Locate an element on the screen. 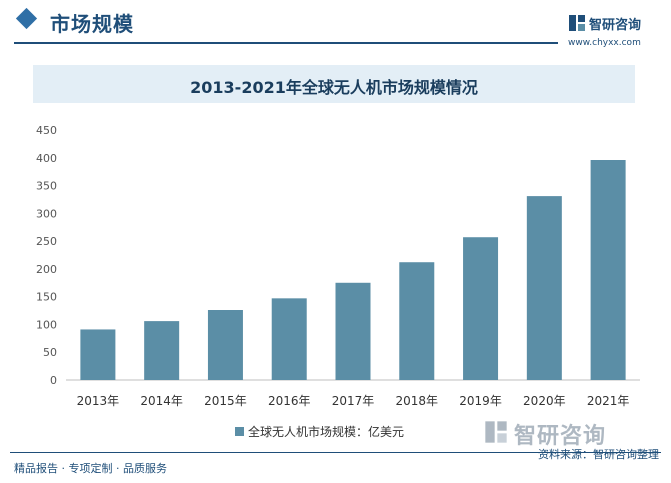 The height and width of the screenshot is (483, 671). y-tick-label: 250 is located at coordinates (46, 241).